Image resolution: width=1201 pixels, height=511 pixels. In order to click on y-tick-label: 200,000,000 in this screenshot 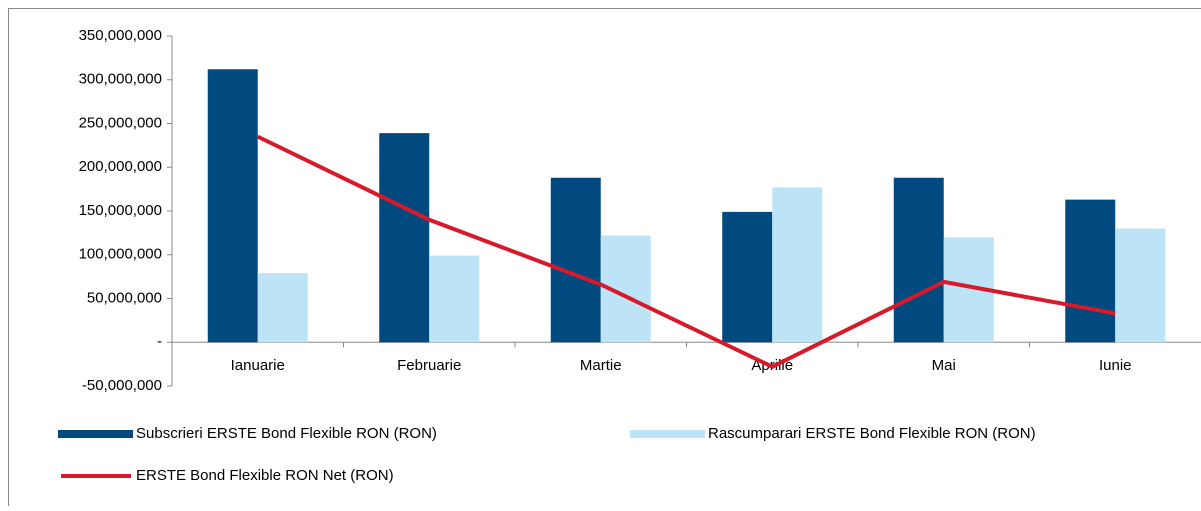, I will do `click(120, 166)`.